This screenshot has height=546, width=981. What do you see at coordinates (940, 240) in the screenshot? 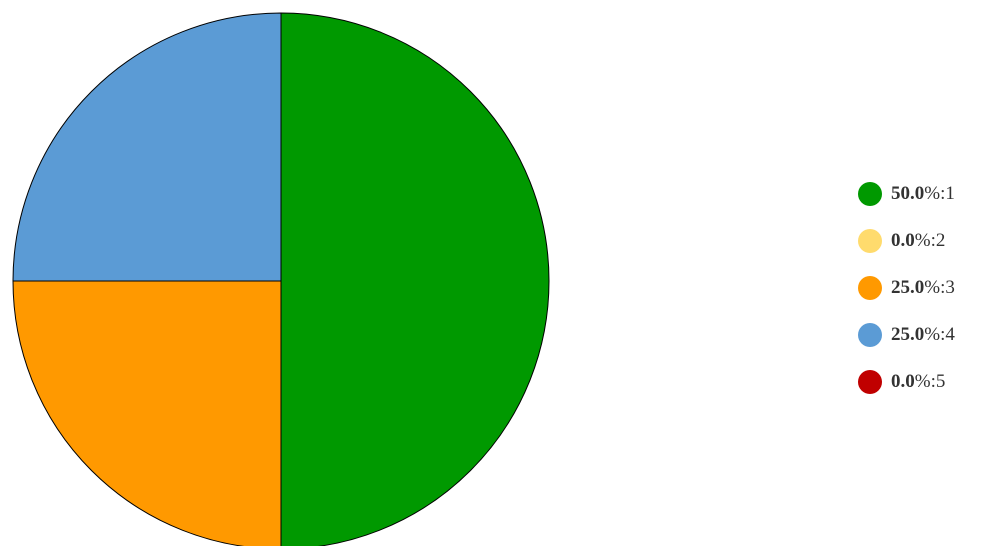
I see `legend-label: 2` at bounding box center [940, 240].